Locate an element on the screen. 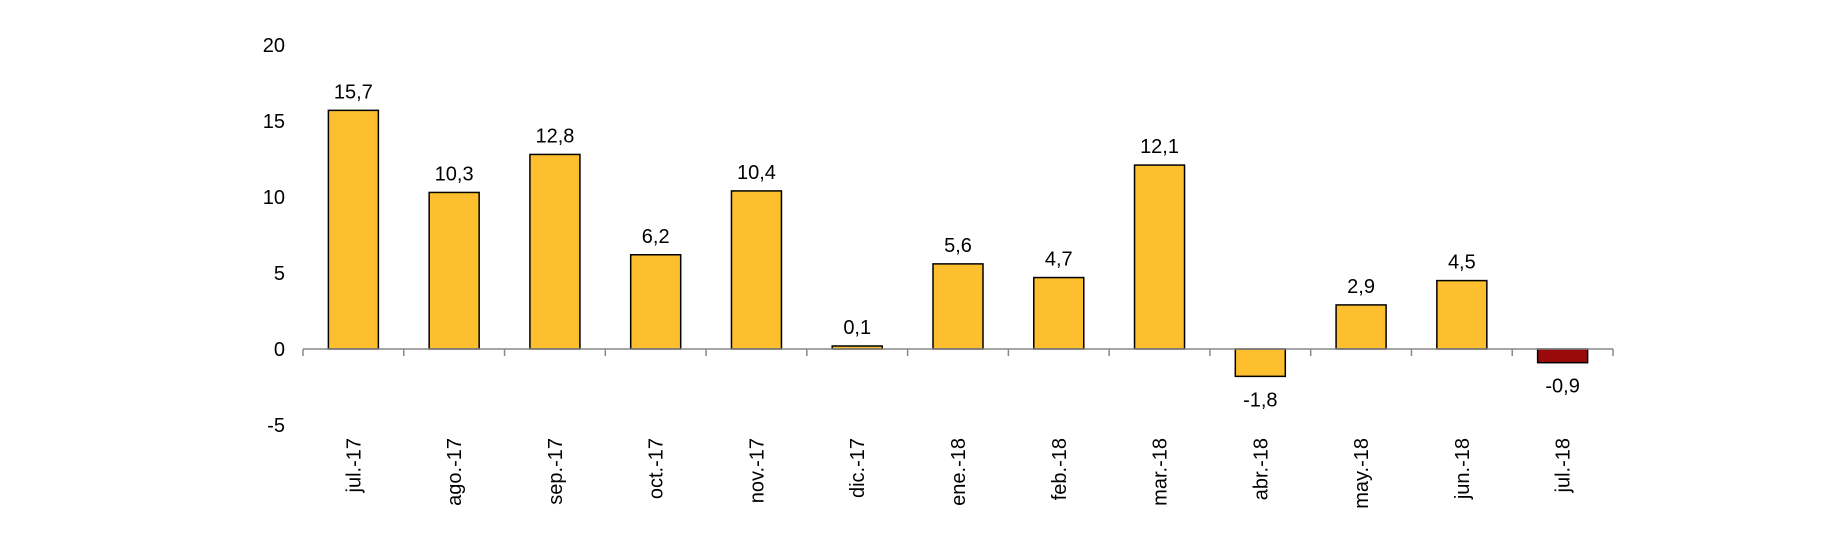 The height and width of the screenshot is (547, 1835). bar-ene.-18 is located at coordinates (958, 306).